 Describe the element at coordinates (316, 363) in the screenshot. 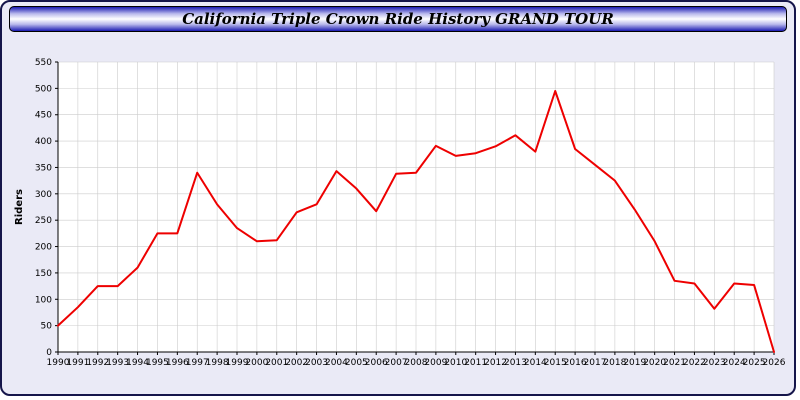

I see `x-tick-label: 2003` at that location.